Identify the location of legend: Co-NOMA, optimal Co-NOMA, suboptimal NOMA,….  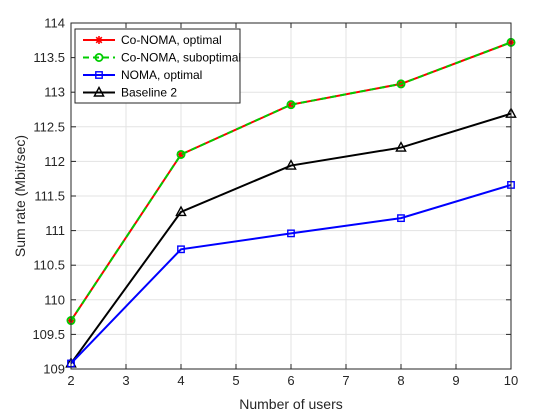
(157, 66).